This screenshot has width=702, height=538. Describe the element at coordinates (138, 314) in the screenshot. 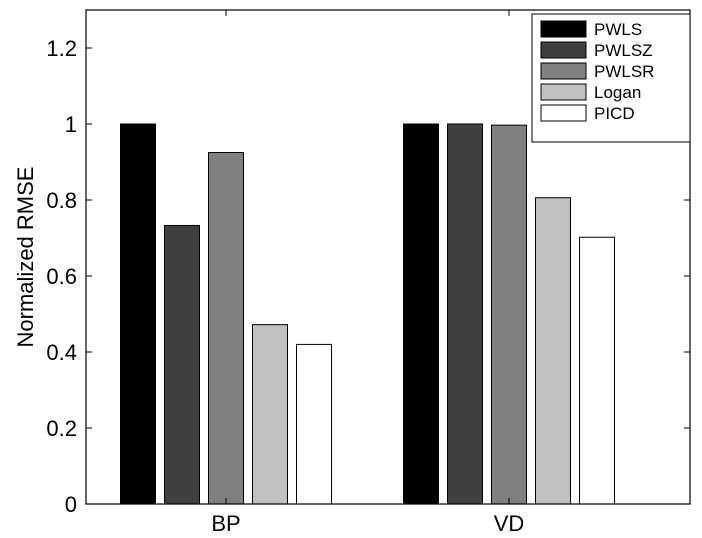

I see `bar-bp-pwls` at that location.